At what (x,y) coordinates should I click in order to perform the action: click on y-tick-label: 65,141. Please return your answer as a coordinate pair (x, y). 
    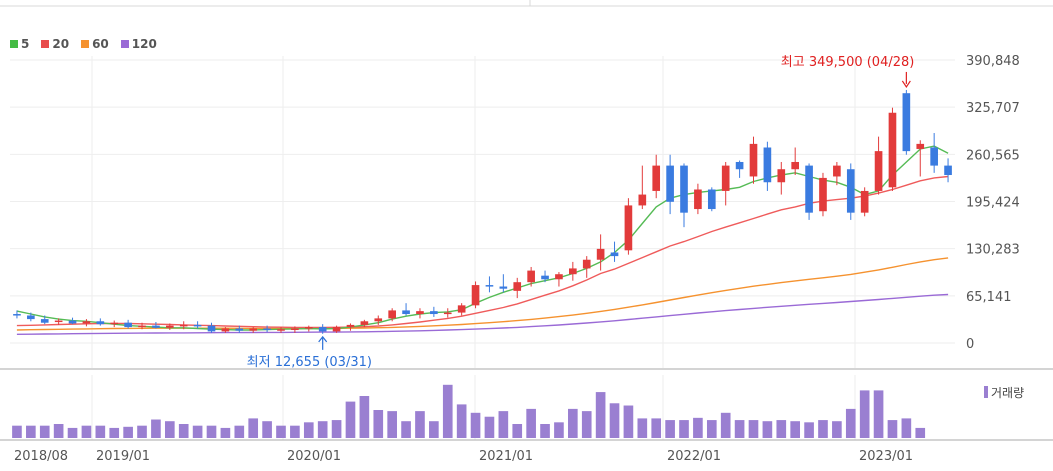
    Looking at the image, I should click on (989, 297).